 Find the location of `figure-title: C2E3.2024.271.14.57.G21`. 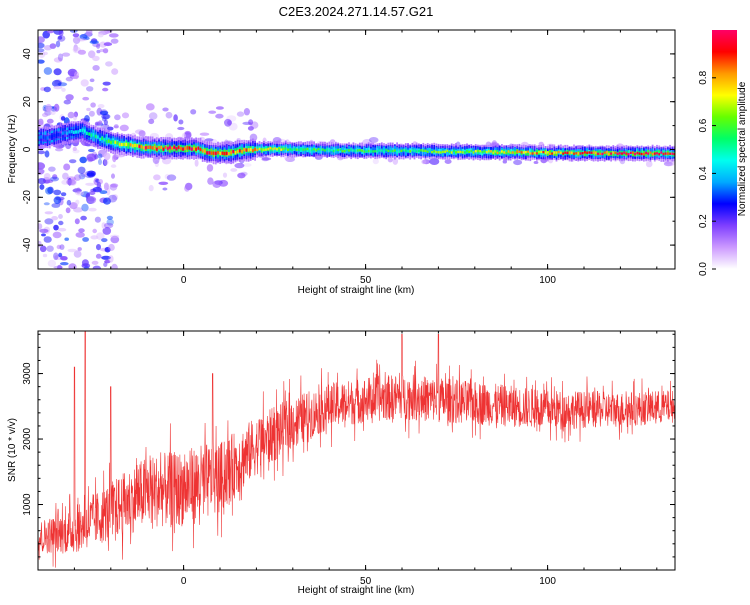

figure-title: C2E3.2024.271.14.57.G21 is located at coordinates (356, 11).